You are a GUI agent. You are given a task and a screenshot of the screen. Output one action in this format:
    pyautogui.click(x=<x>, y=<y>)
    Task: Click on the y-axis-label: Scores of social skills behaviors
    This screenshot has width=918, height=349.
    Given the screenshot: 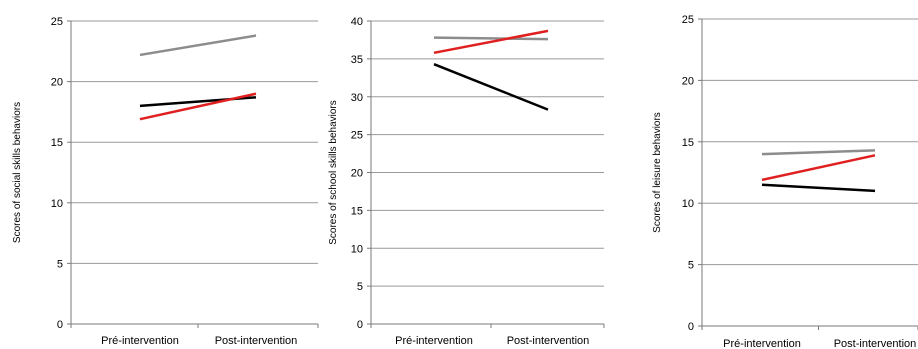 What is the action you would take?
    pyautogui.click(x=17, y=172)
    